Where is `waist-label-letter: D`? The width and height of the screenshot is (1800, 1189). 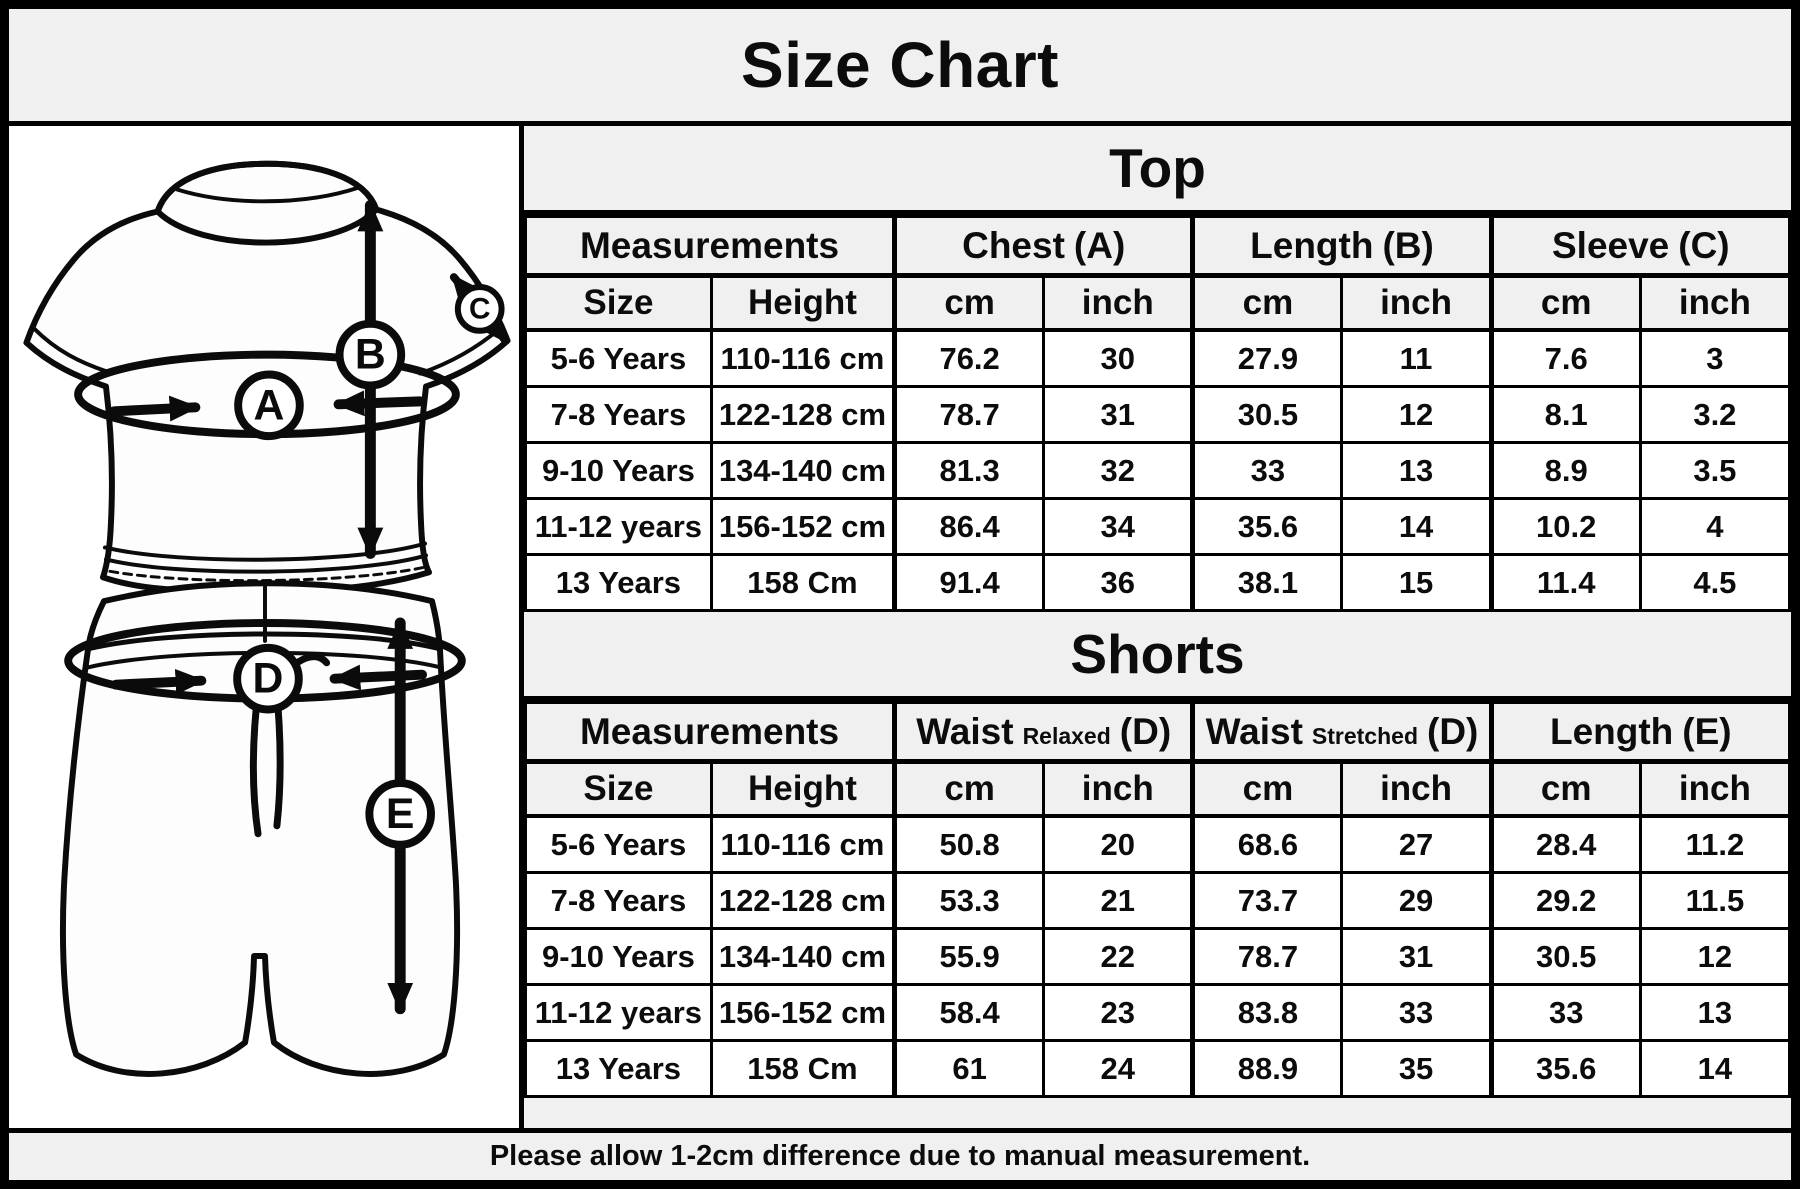 waist-label-letter: D is located at coordinates (268, 679).